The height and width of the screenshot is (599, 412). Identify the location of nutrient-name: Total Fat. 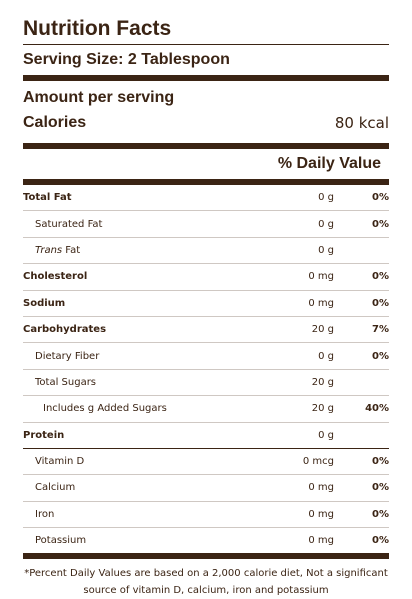
(47, 198).